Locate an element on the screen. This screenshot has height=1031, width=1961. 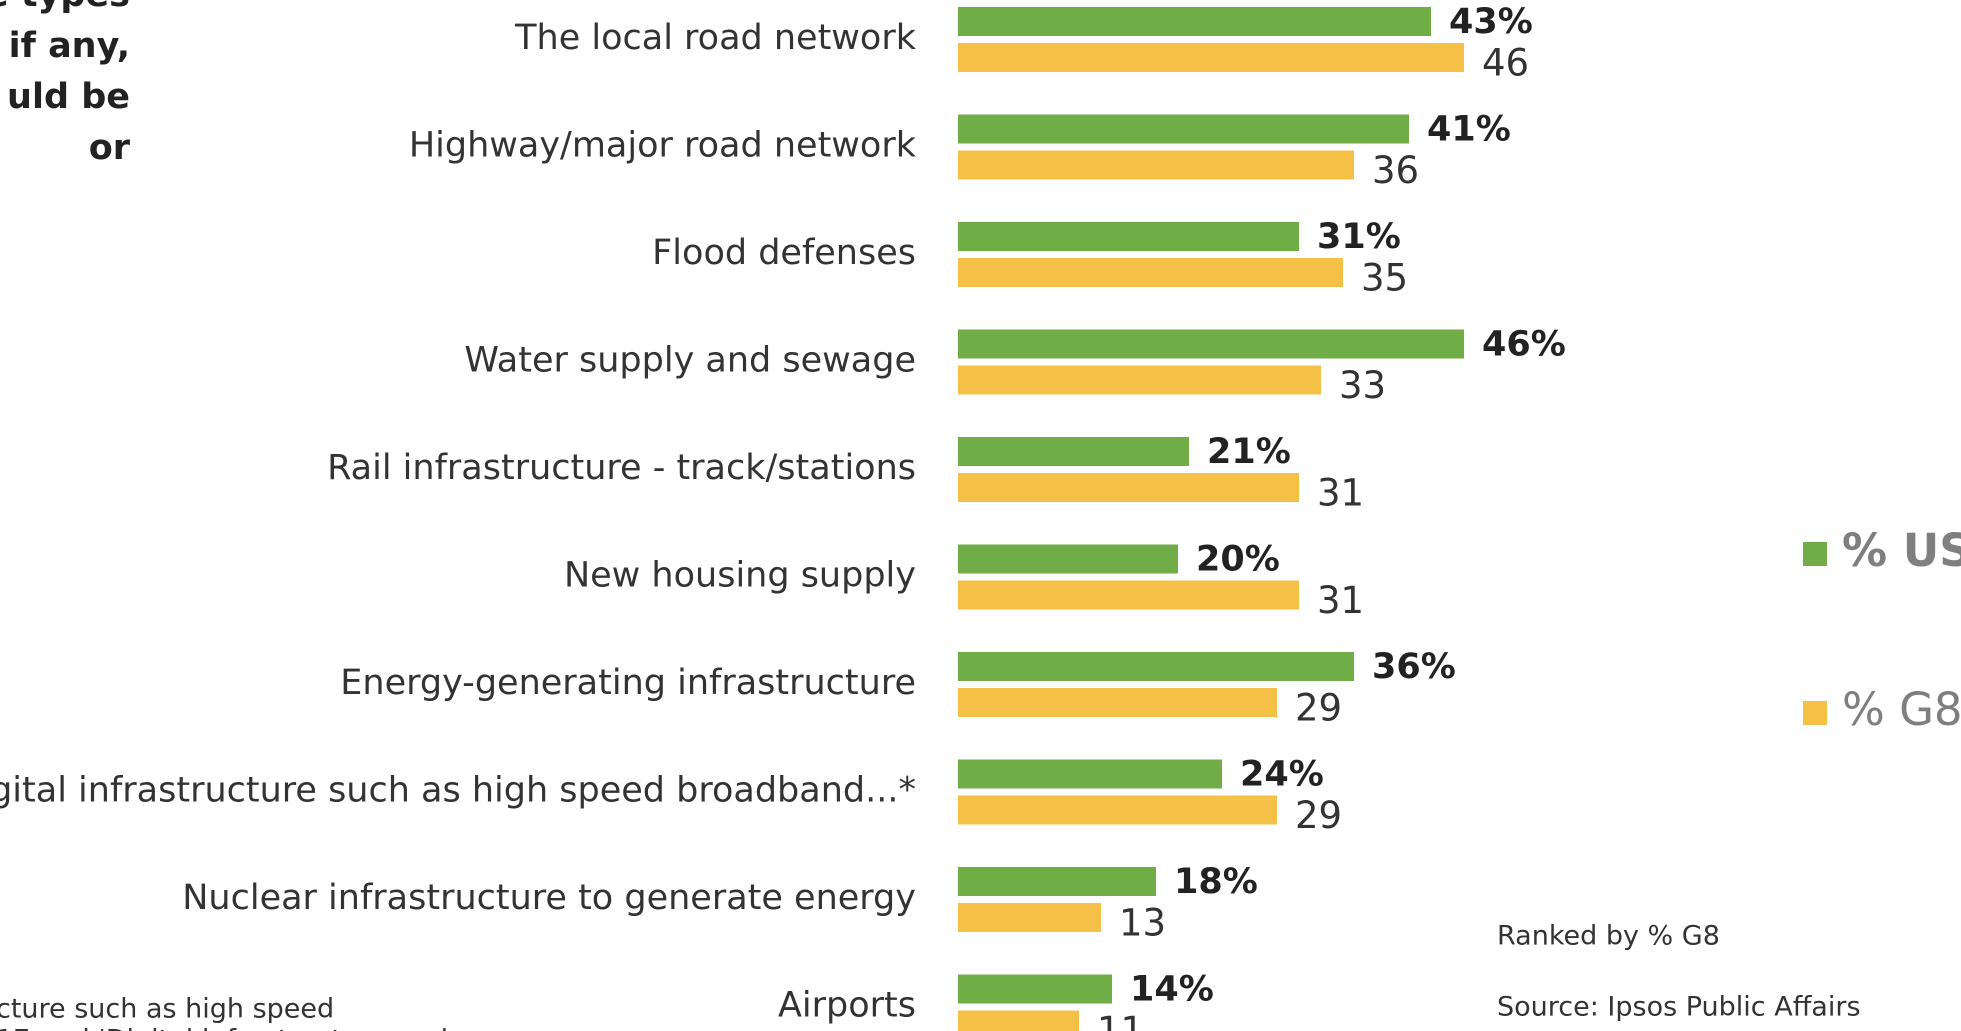
value-label: 13 is located at coordinates (1142, 923).